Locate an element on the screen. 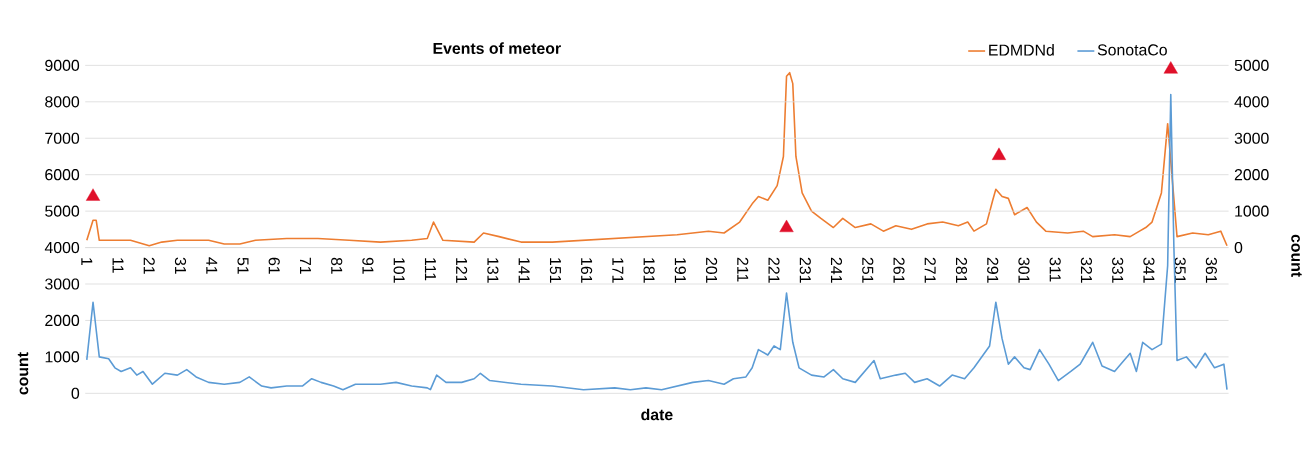 The image size is (1307, 466). y-tick-label: 9000 is located at coordinates (62, 65).